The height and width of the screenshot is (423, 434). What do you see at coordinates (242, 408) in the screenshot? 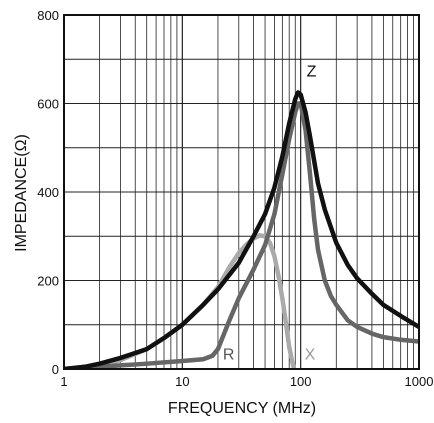
I see `x-axis-title: FREQUENCY (MHz)` at bounding box center [242, 408].